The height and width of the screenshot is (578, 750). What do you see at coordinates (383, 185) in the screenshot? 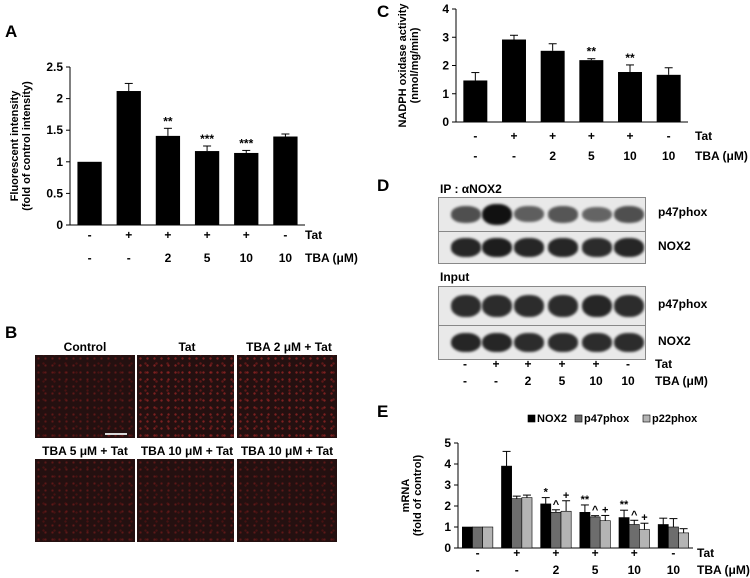
I see `panel-letter-d: D` at bounding box center [383, 185].